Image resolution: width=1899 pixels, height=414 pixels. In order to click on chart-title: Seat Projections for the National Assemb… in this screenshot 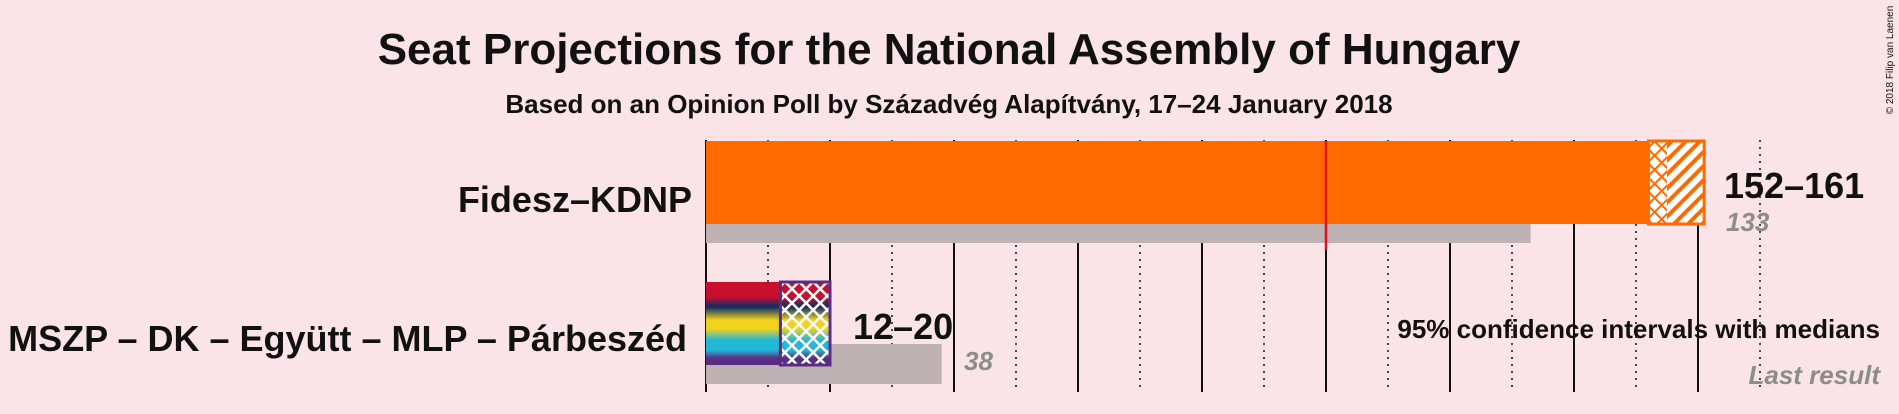, I will do `click(949, 49)`.